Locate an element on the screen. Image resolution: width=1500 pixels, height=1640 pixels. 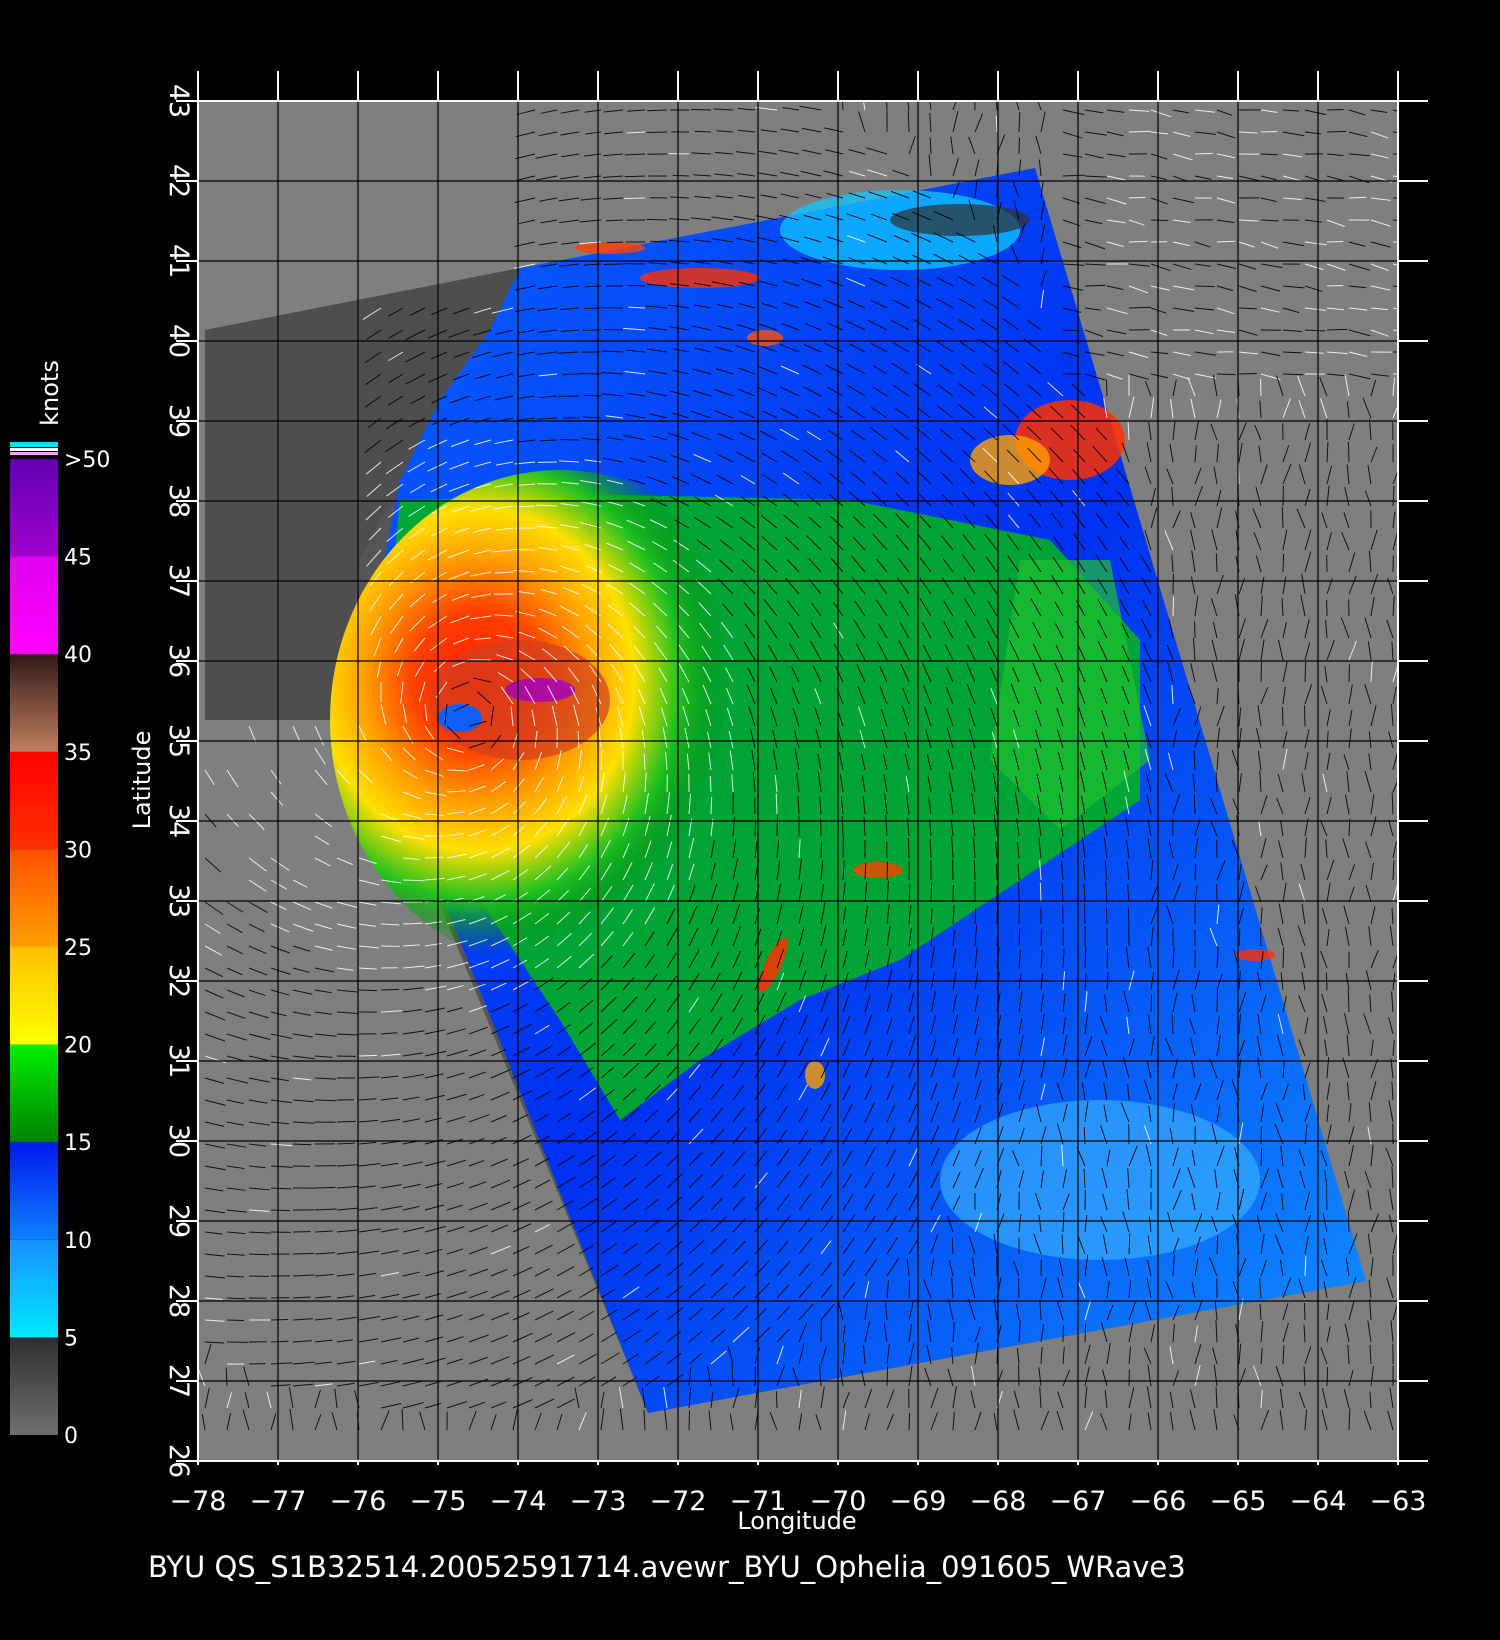
lon-tick-label: −66 is located at coordinates (1158, 1501).